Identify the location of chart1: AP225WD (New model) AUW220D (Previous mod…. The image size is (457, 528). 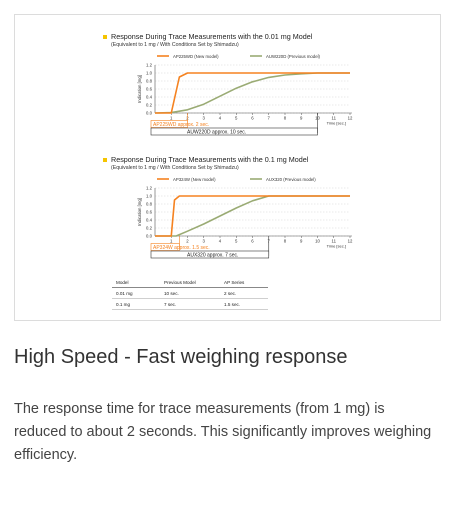
(245, 95).